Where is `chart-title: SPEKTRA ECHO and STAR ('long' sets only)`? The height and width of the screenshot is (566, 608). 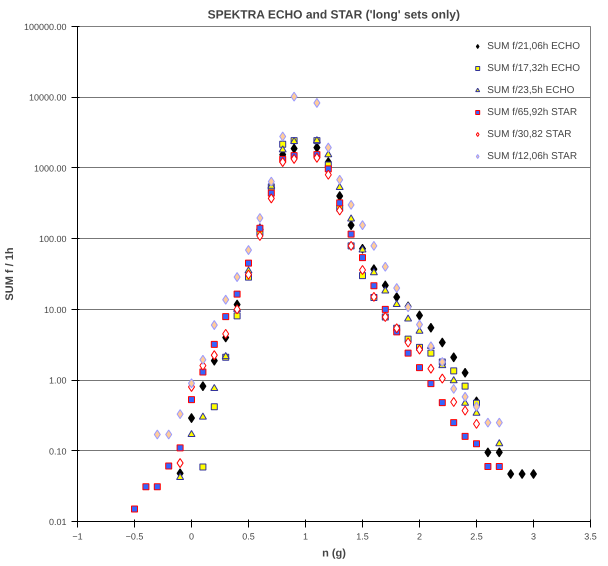
chart-title: SPEKTRA ECHO and STAR ('long' sets only) is located at coordinates (334, 15).